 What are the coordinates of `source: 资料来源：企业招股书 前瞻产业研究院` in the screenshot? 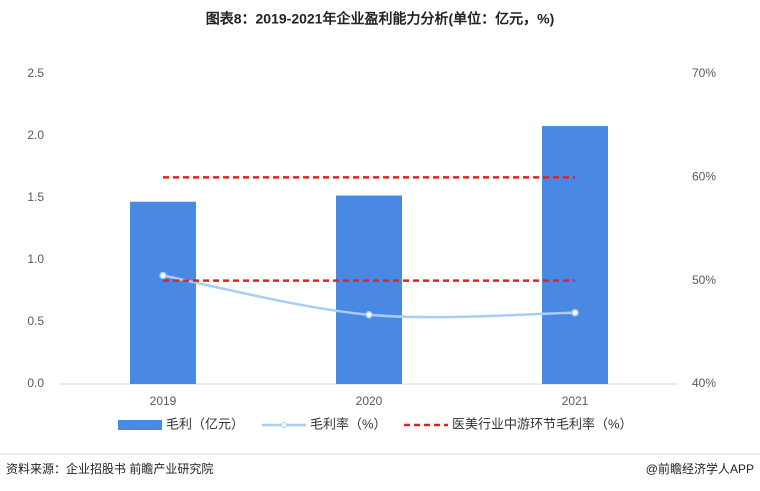 It's located at (109, 468).